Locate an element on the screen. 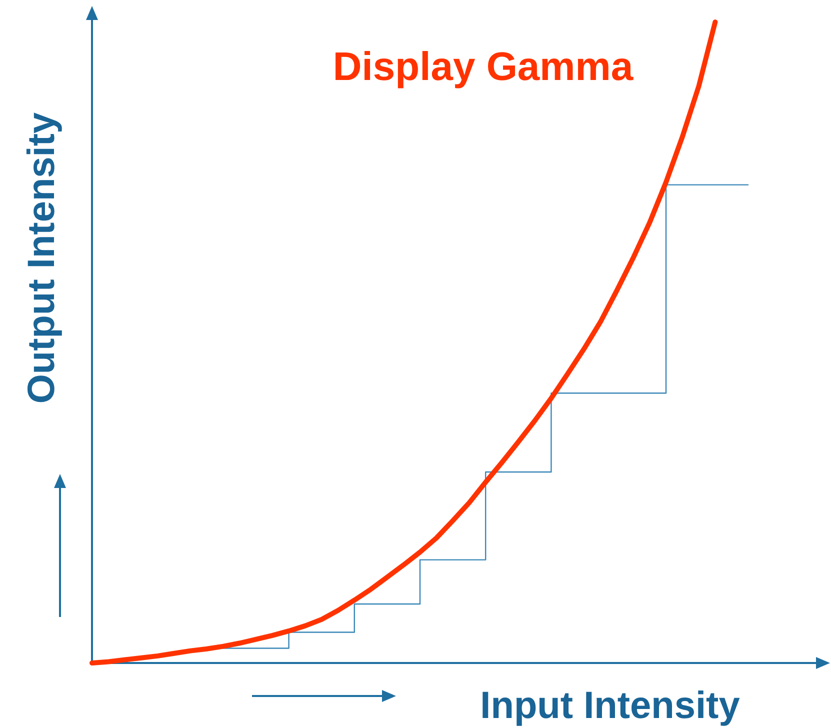 The image size is (831, 728). text: Display Gamma is located at coordinates (483, 67).